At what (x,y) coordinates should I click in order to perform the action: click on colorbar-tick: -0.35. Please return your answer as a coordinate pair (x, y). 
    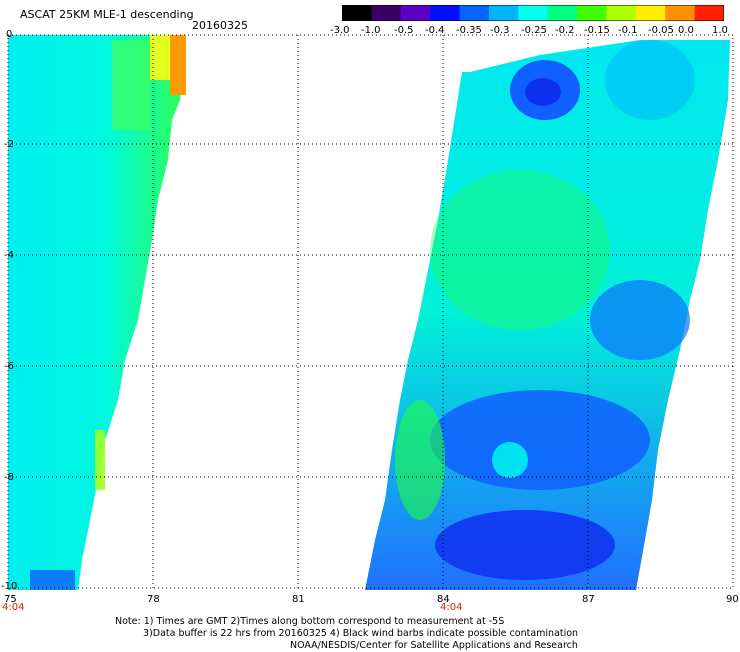
    Looking at the image, I should click on (469, 30).